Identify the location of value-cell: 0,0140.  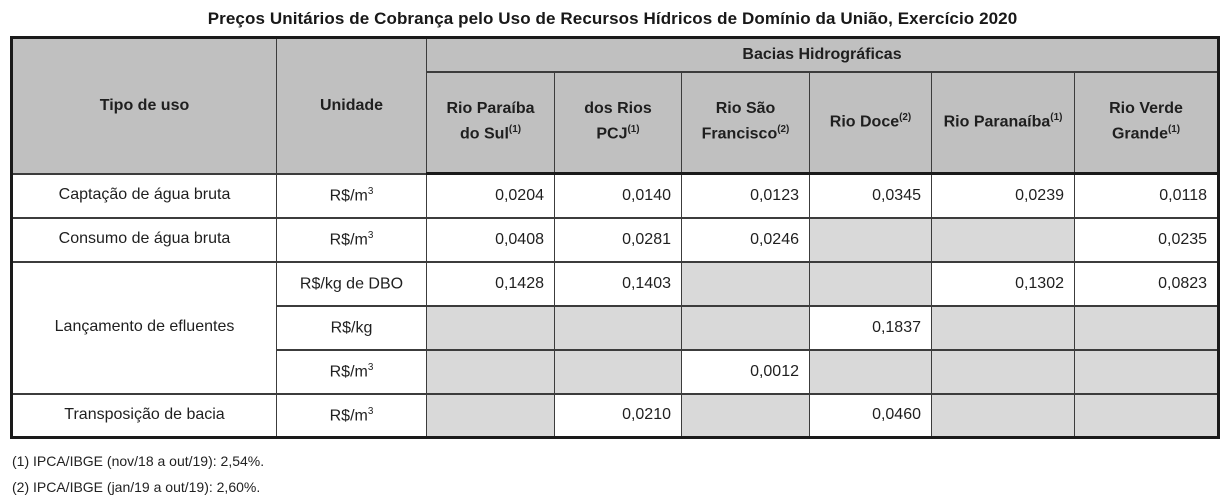
(618, 195).